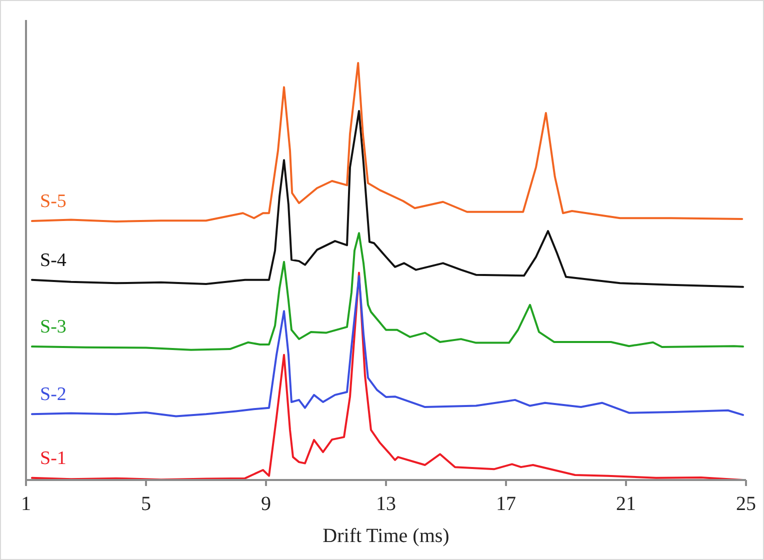 Image resolution: width=764 pixels, height=560 pixels. Describe the element at coordinates (53, 327) in the screenshot. I see `series-label: S-3` at that location.